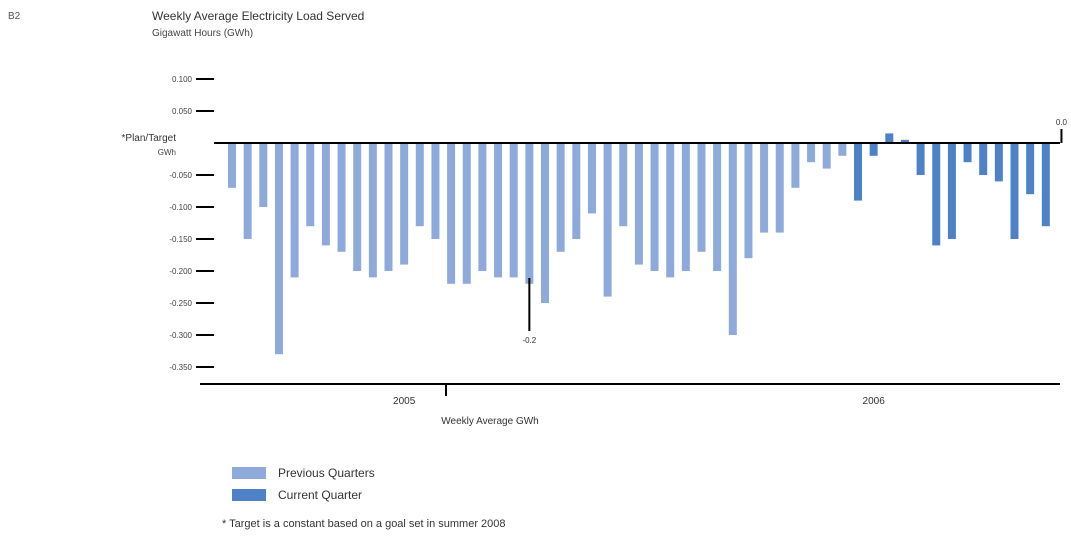 This screenshot has width=1071, height=538. I want to click on legend-label-current: Current Quarter, so click(320, 495).